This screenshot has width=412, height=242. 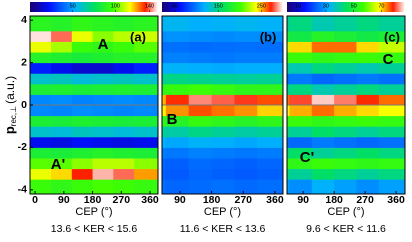 What do you see at coordinates (22, 147) in the screenshot?
I see `y-tick-label: -2` at bounding box center [22, 147].